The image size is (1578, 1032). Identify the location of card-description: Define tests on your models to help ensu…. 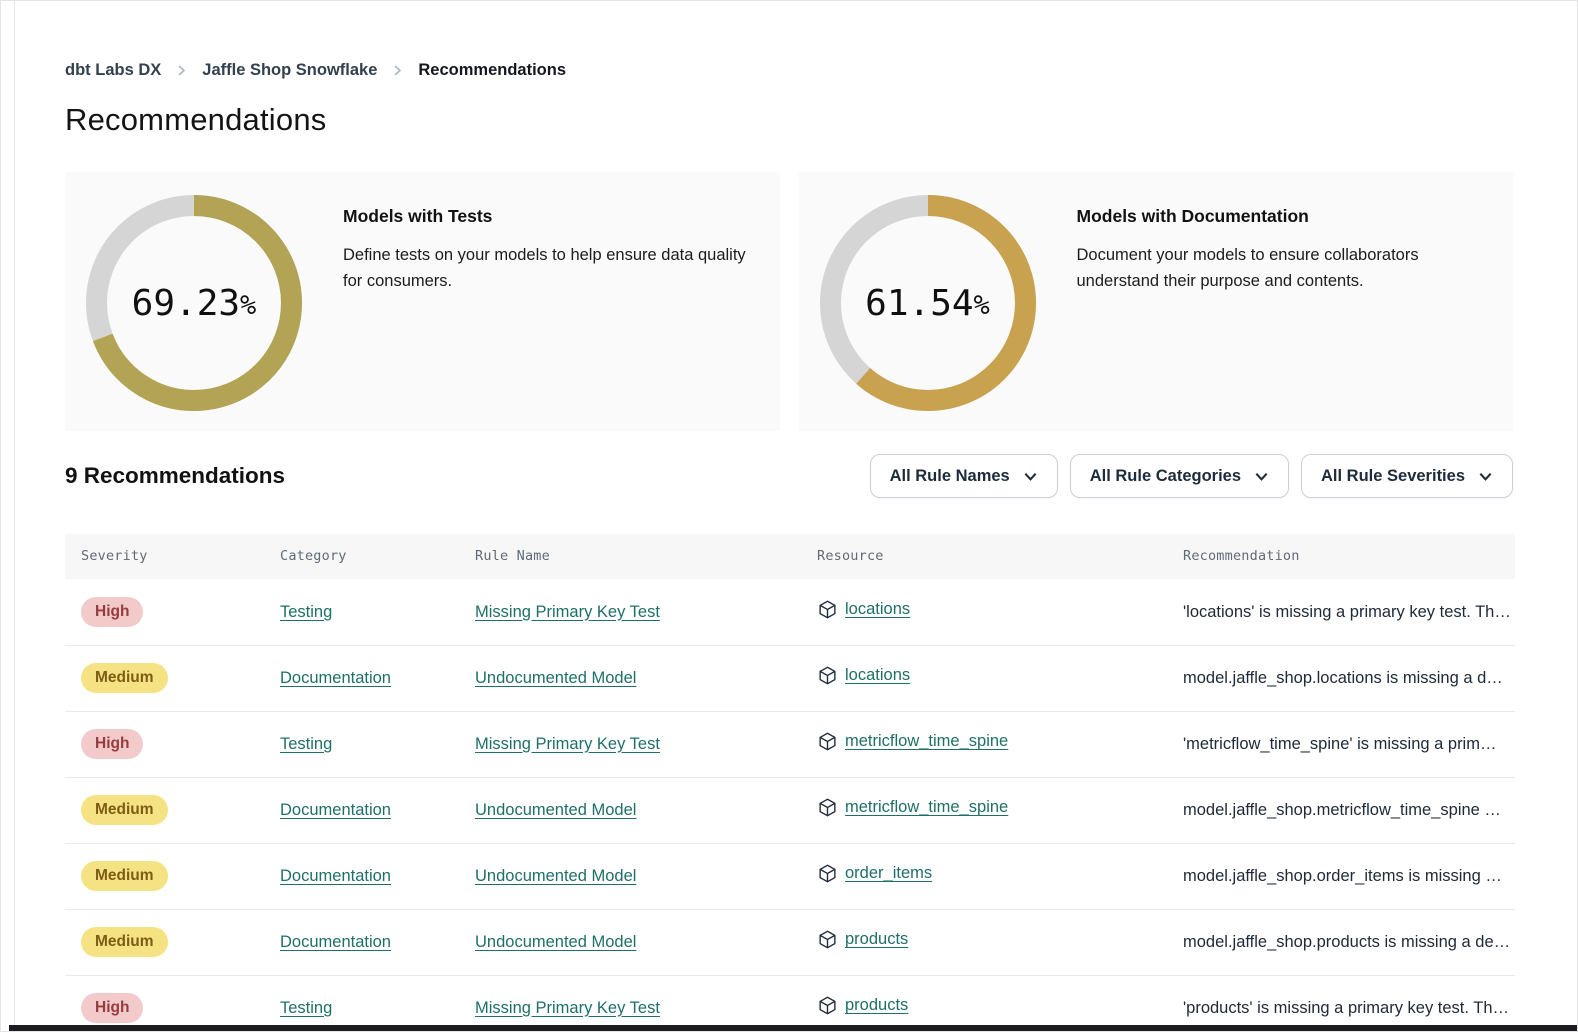
(544, 268).